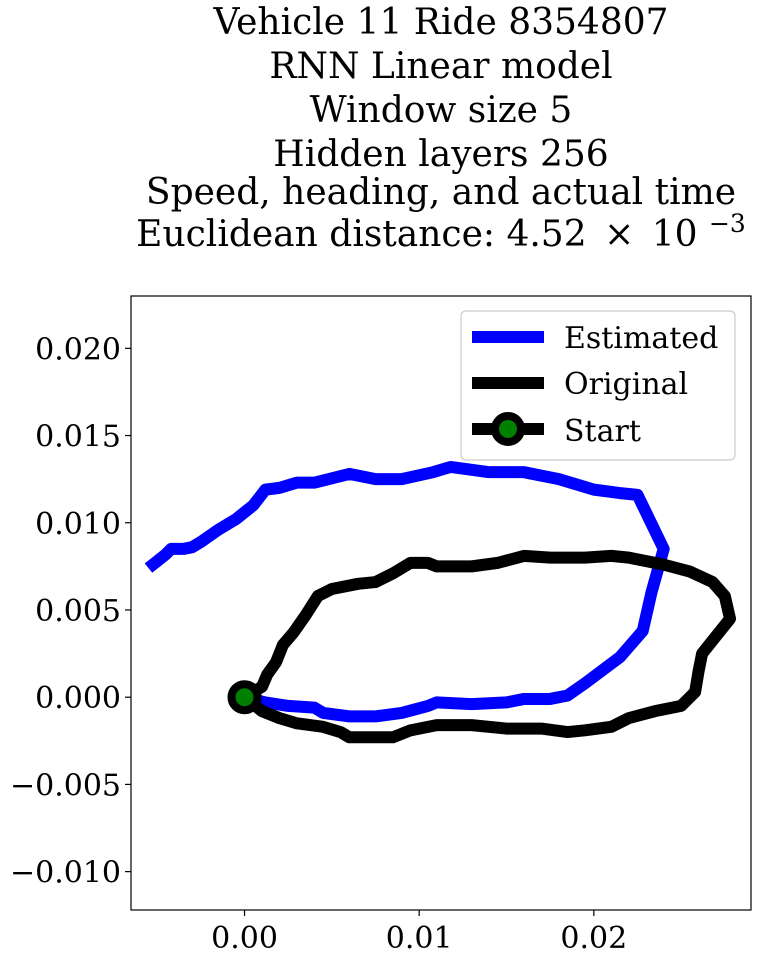 The width and height of the screenshot is (759, 958). What do you see at coordinates (78, 524) in the screenshot?
I see `y-tick-label: 0.010` at bounding box center [78, 524].